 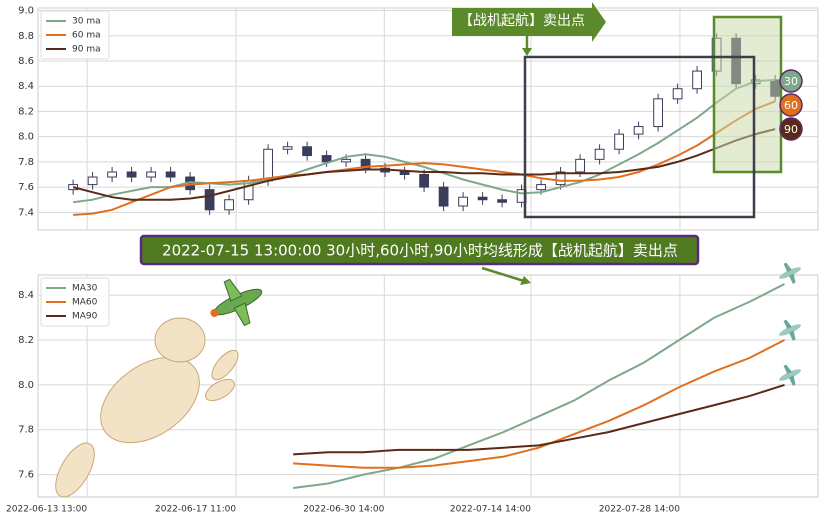 I want to click on ma-marker-label: 30, so click(x=791, y=81).